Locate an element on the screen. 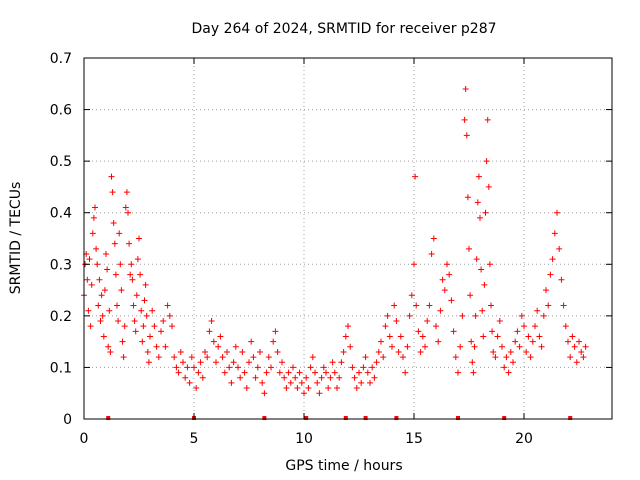 Image resolution: width=640 pixels, height=480 pixels. x-tick-label: 10 is located at coordinates (304, 439).